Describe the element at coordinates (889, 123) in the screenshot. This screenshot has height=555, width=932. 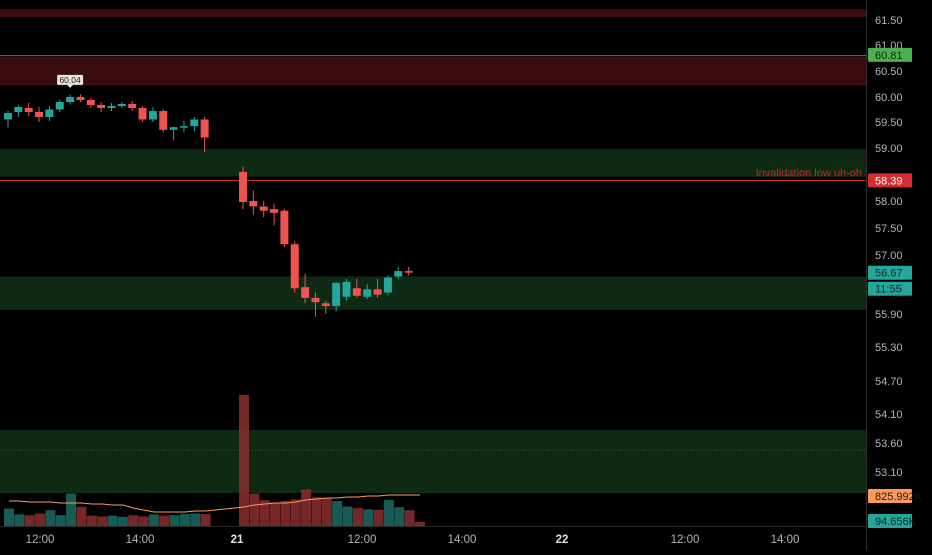
I see `price-tick-label: 59.50` at that location.